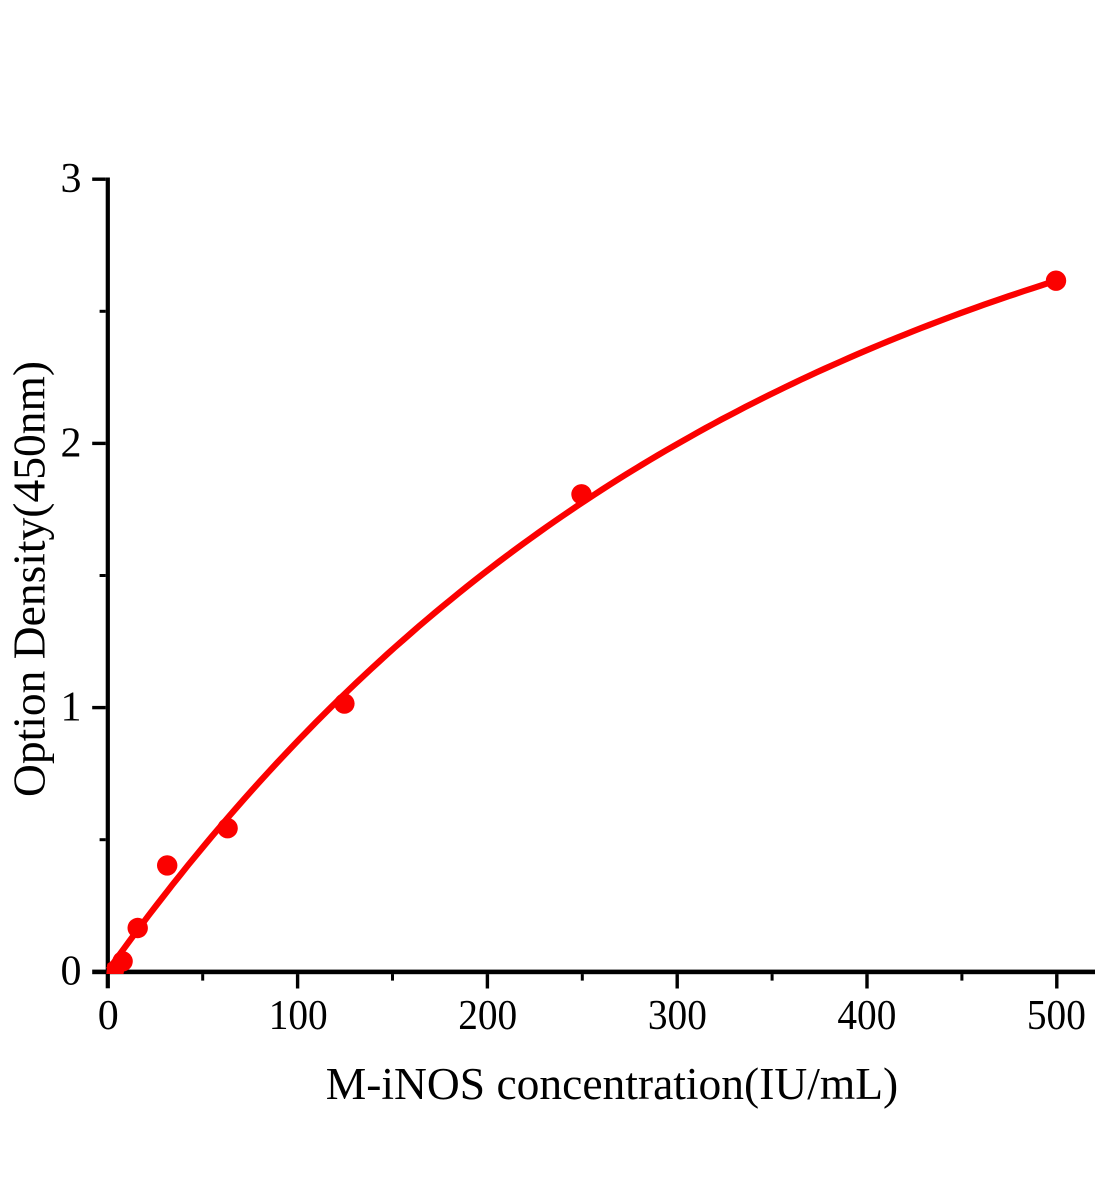 This screenshot has width=1104, height=1200. I want to click on svg-text: 300, so click(677, 1016).